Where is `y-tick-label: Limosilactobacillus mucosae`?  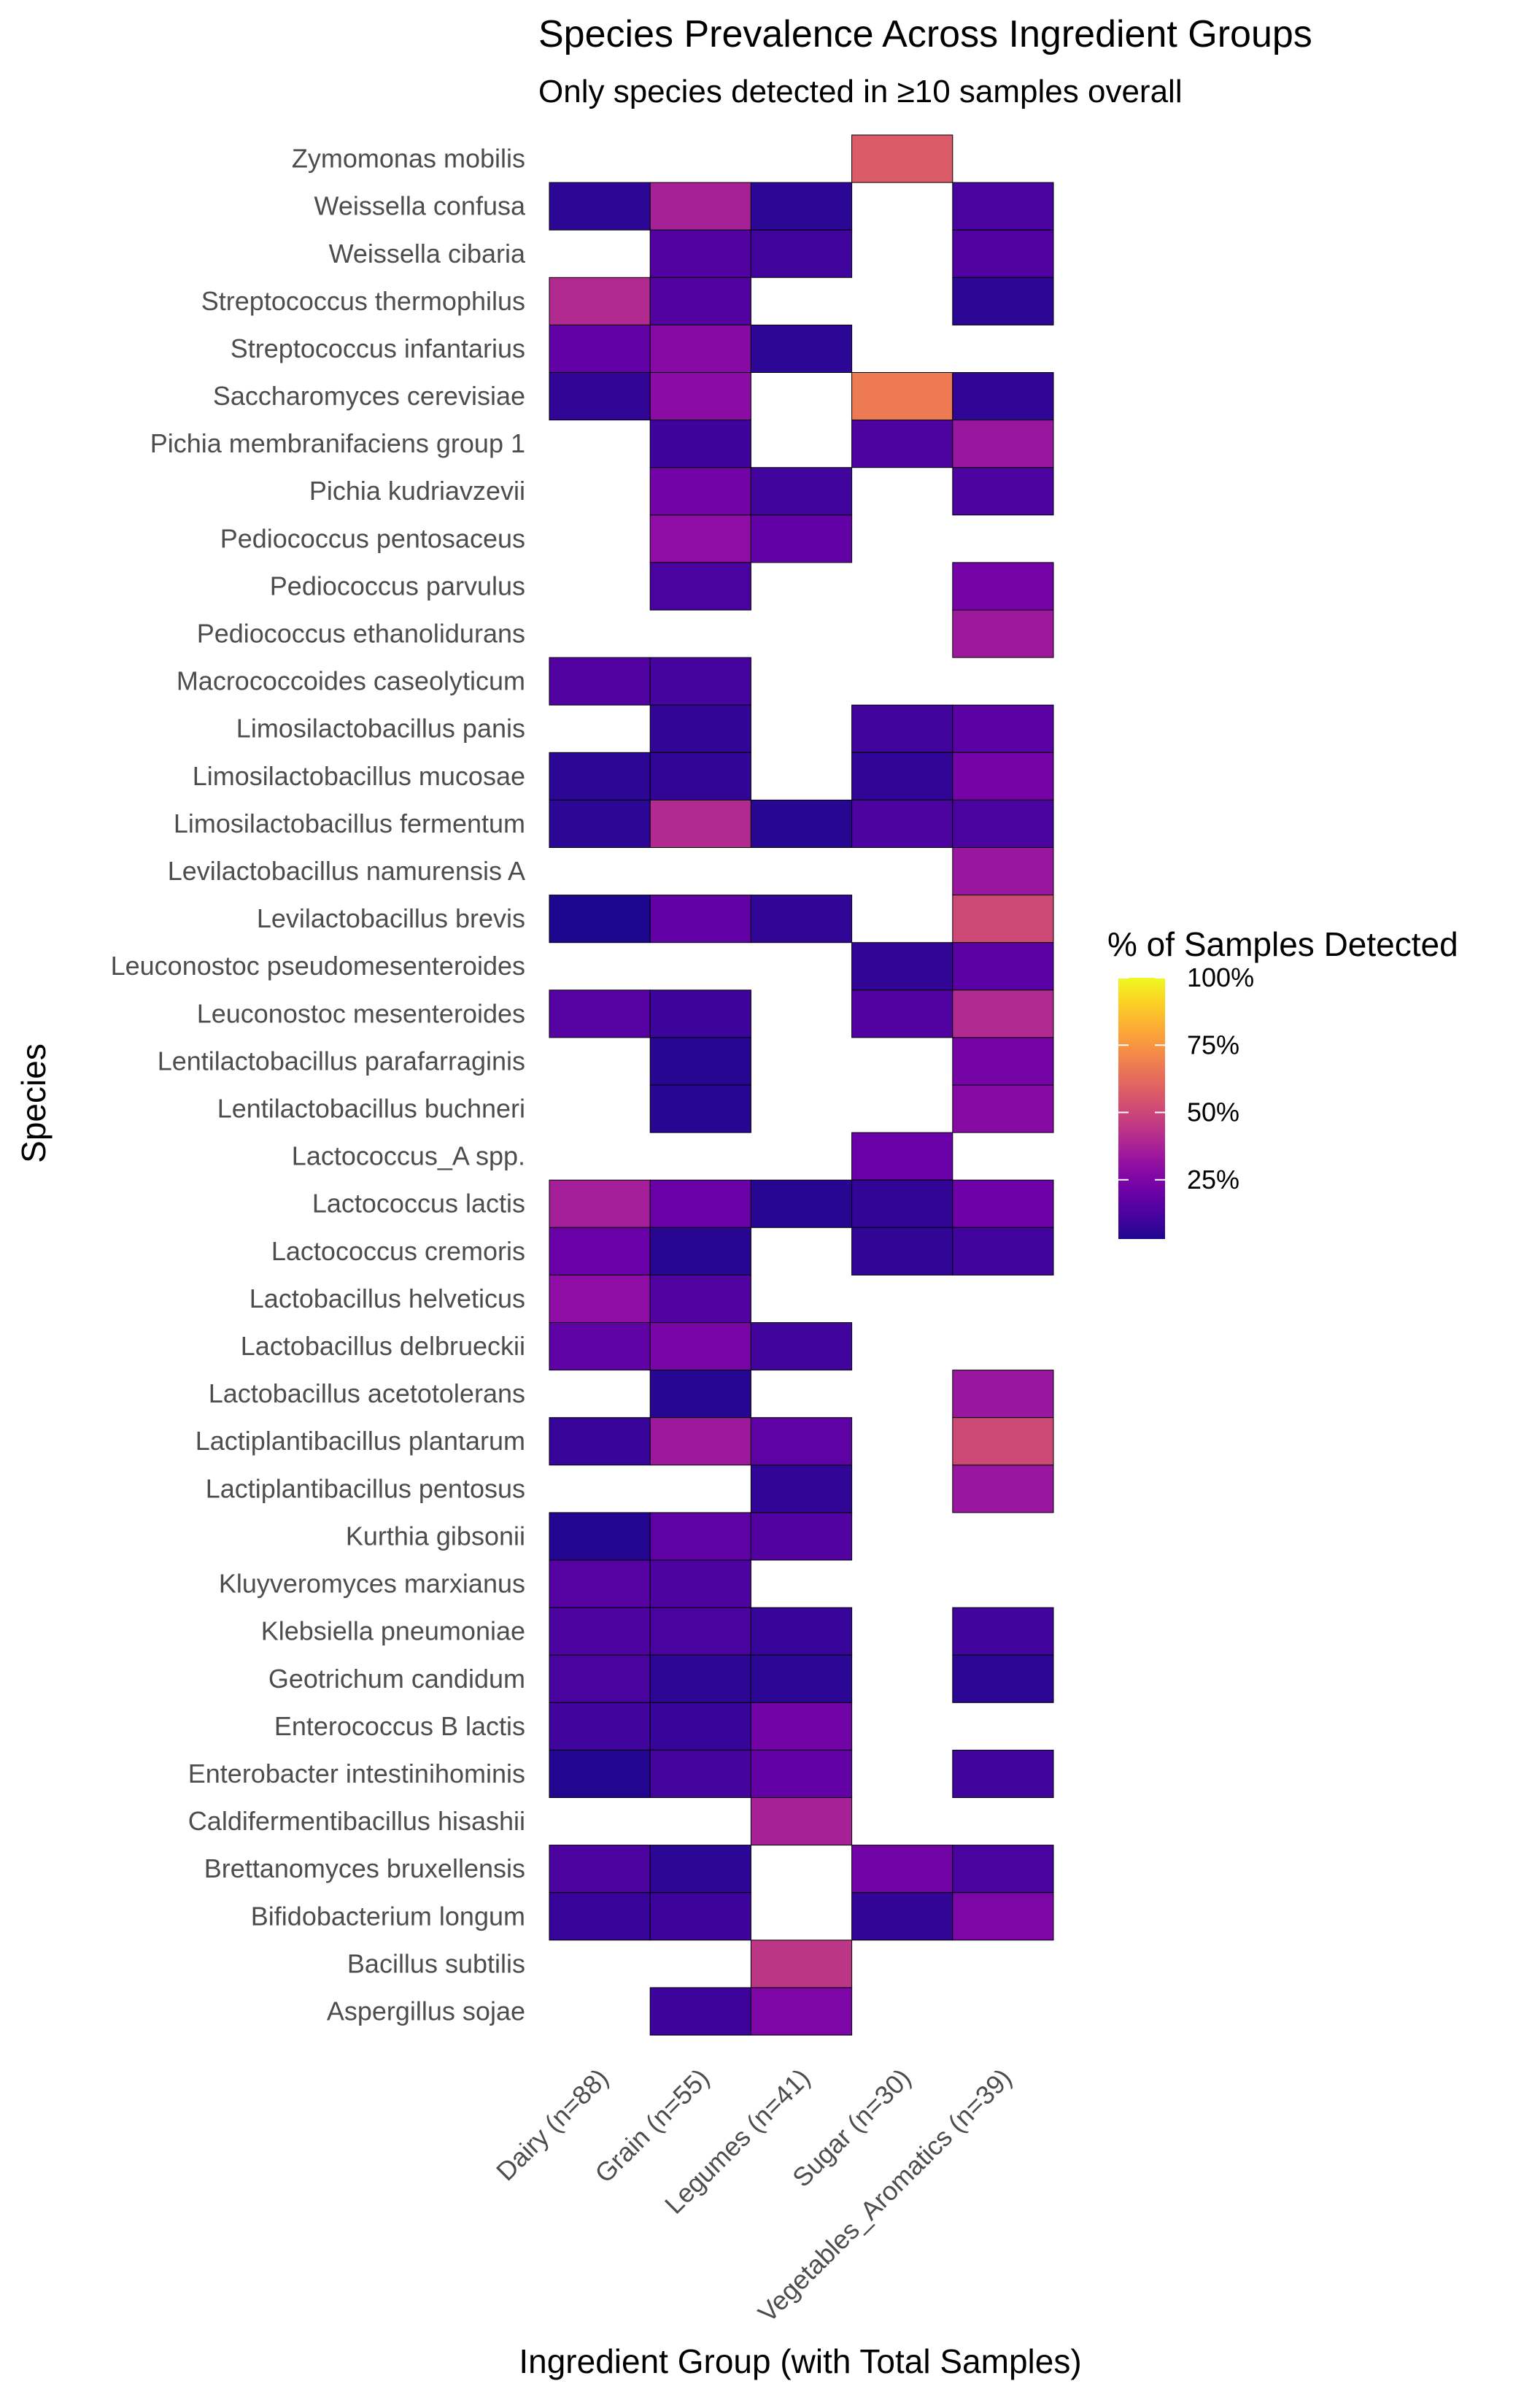
y-tick-label: Limosilactobacillus mucosae is located at coordinates (359, 776).